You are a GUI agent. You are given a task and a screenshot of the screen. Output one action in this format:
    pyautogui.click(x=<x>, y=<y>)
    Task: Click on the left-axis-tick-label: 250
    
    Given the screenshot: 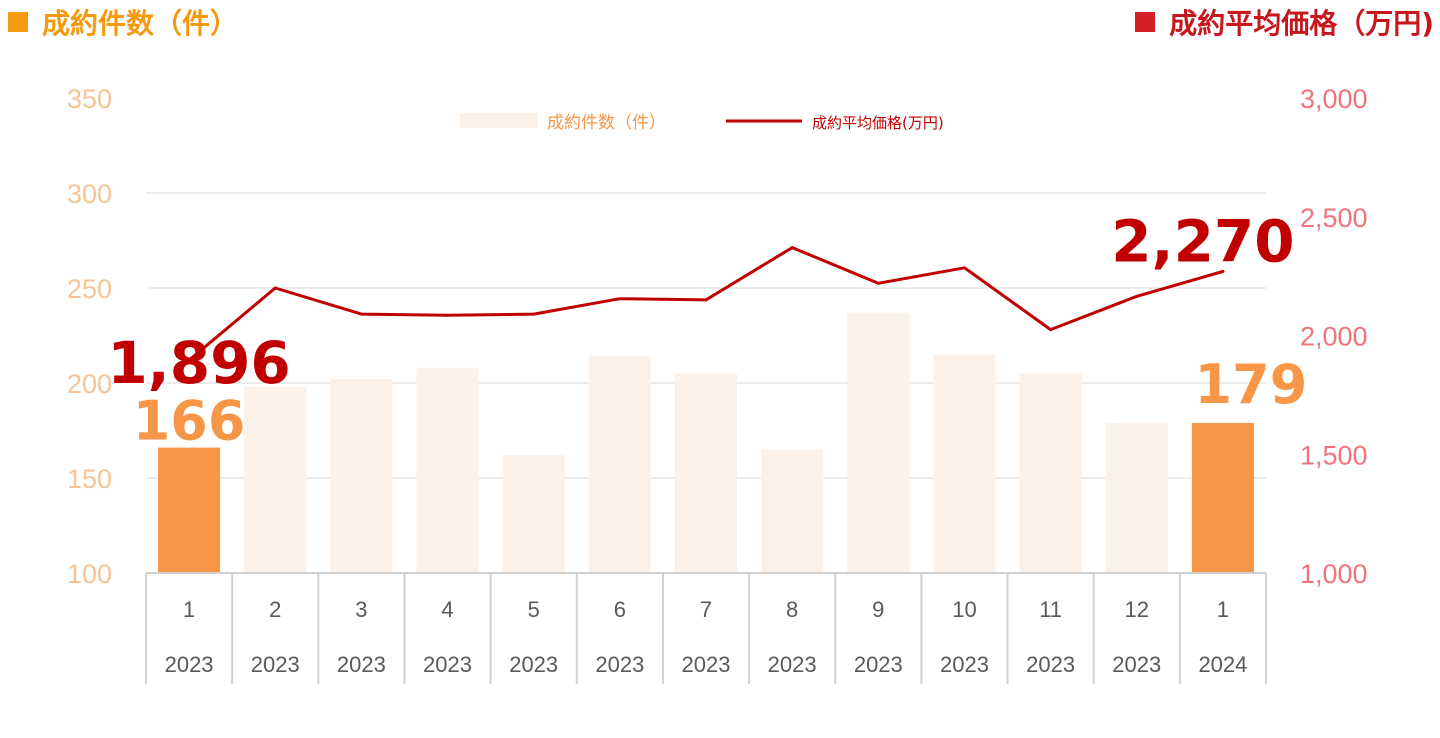 What is the action you would take?
    pyautogui.click(x=89, y=289)
    